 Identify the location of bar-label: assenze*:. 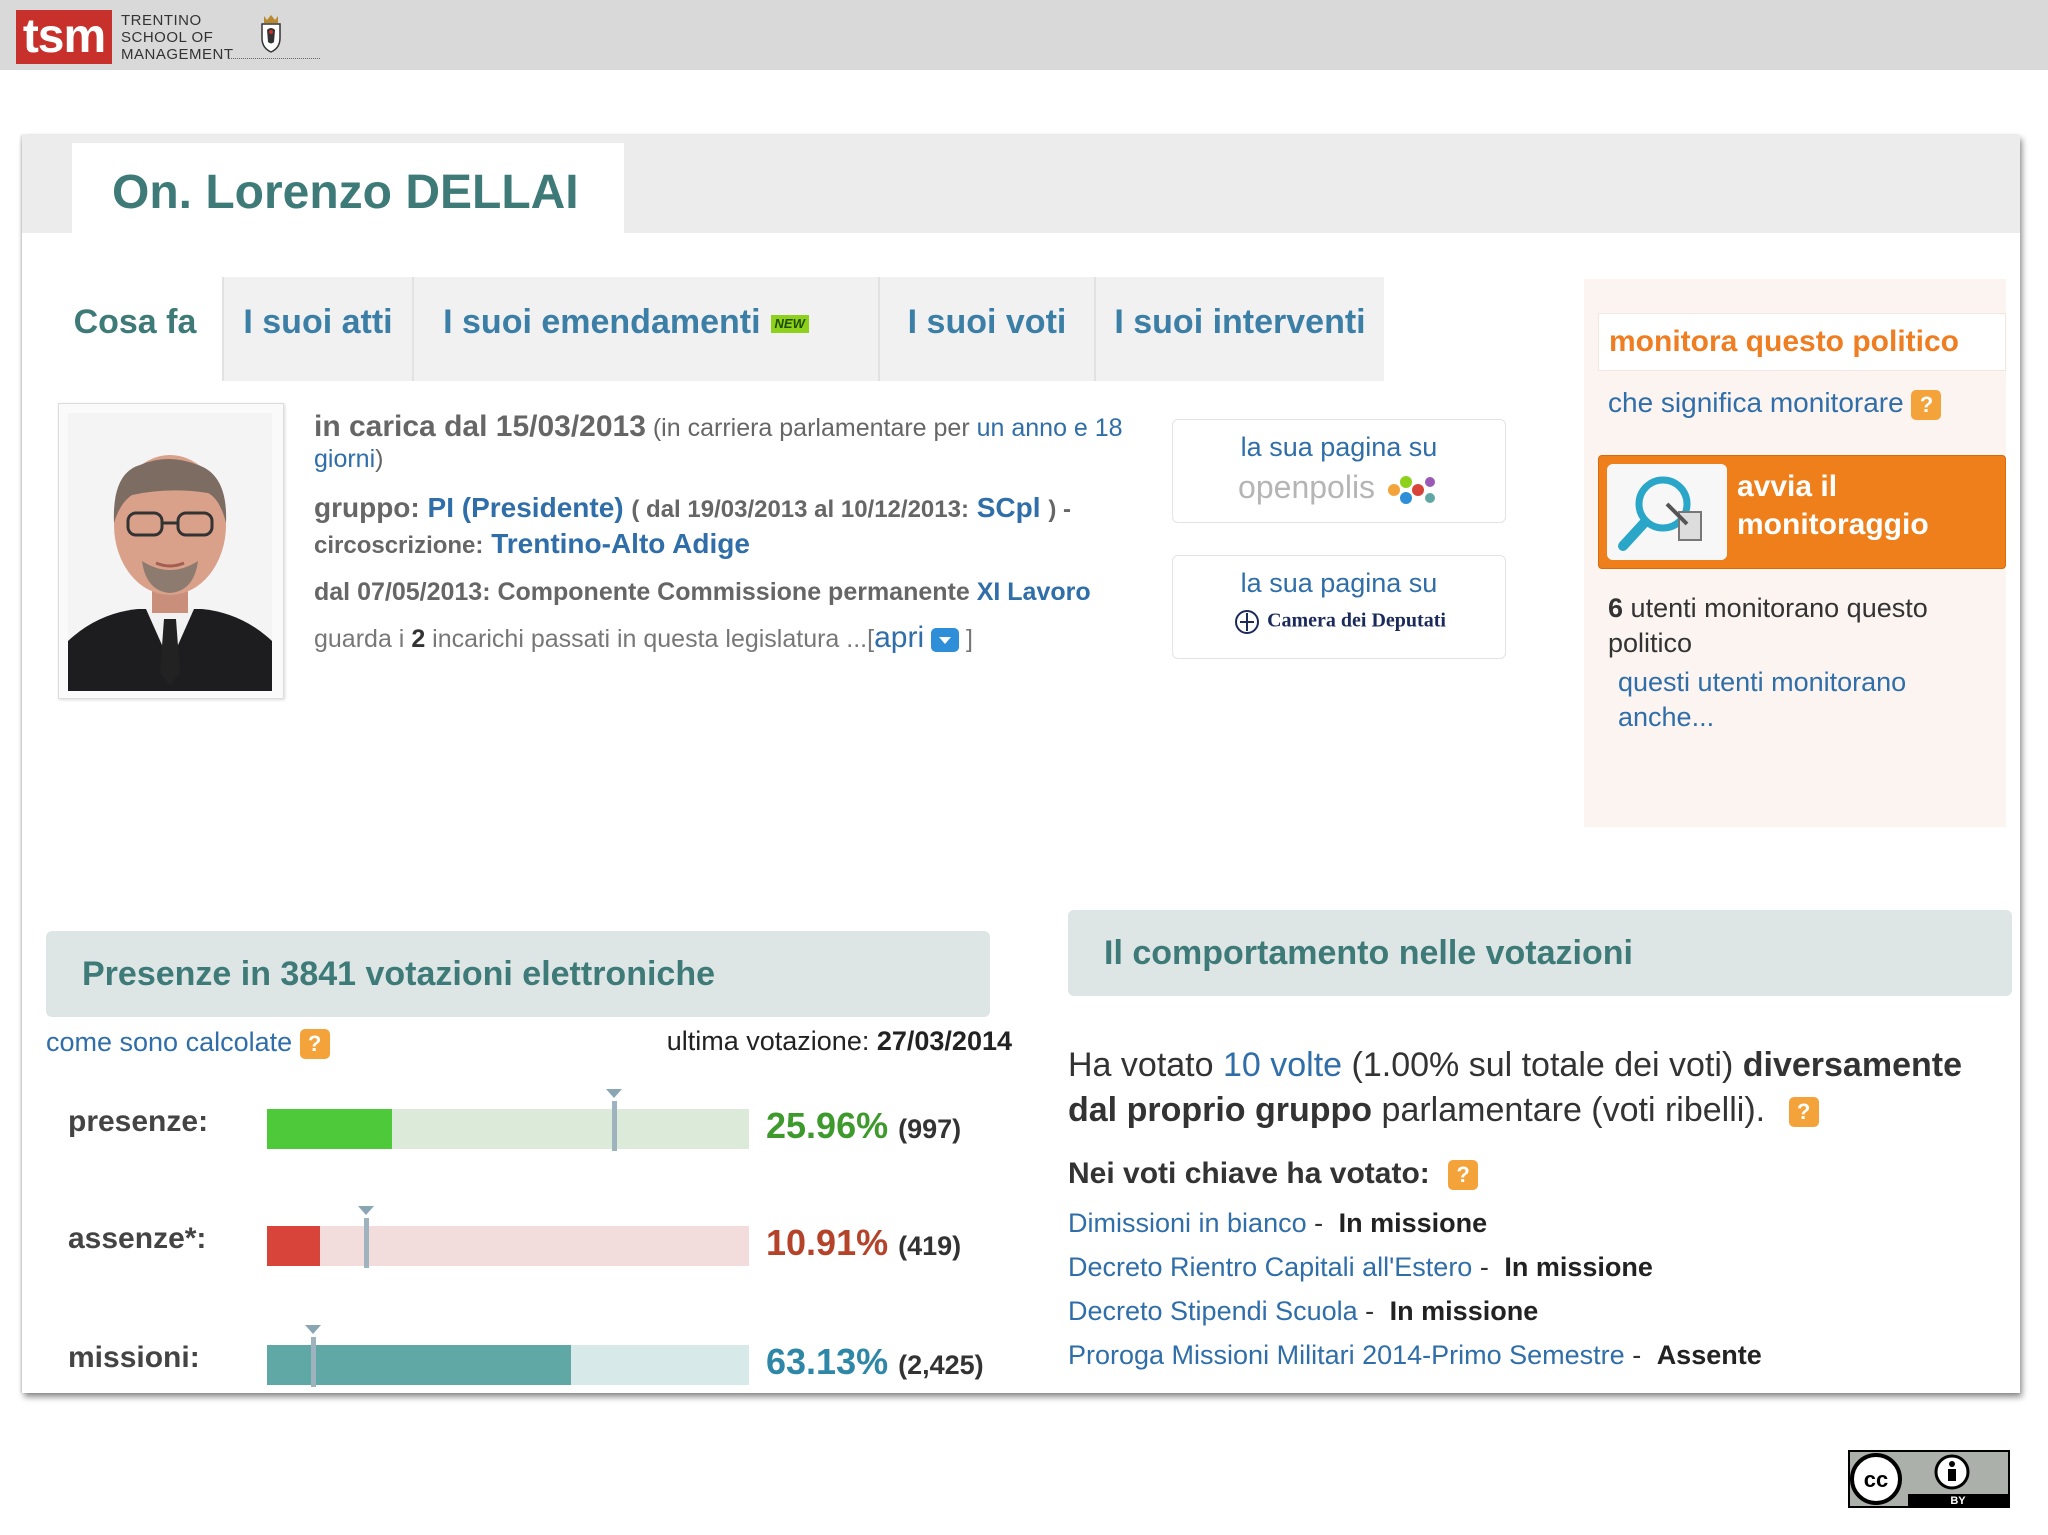
(137, 1238).